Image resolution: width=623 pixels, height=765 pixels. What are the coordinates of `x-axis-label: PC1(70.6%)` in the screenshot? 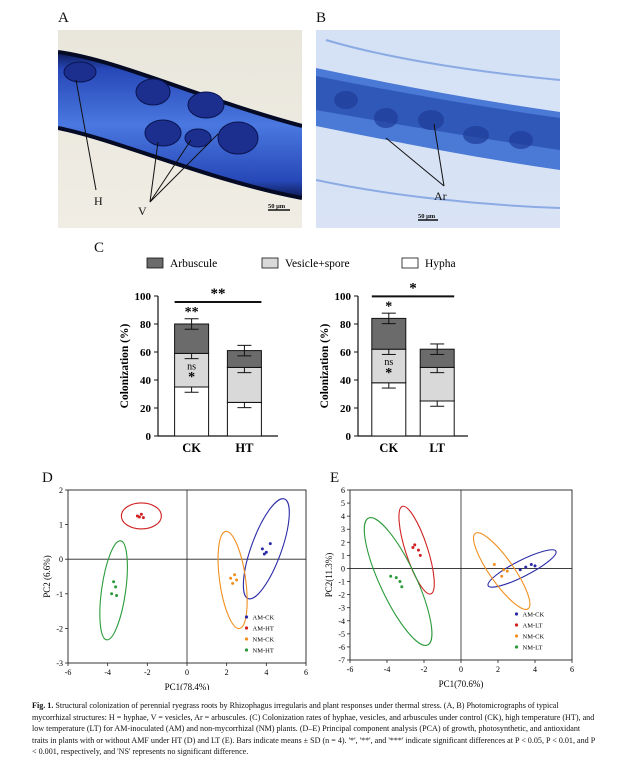 It's located at (461, 684).